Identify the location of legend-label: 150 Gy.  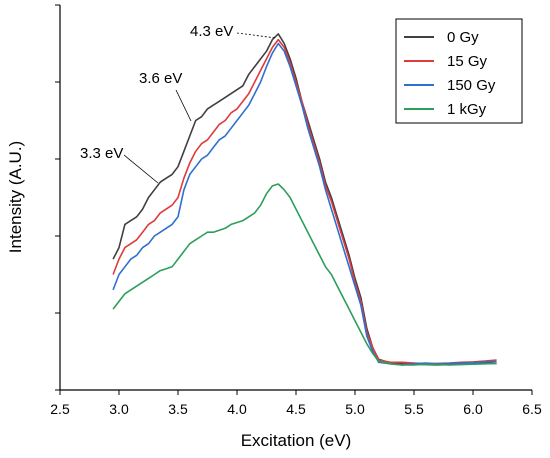
(471, 85).